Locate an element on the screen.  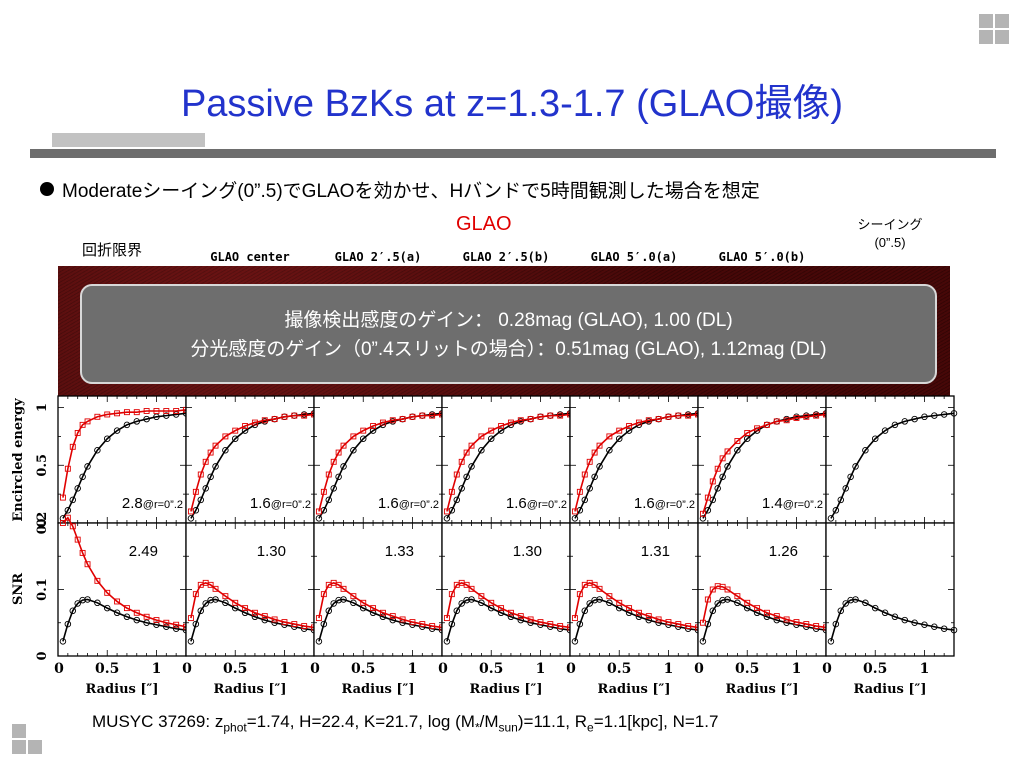
snr-gain-label: 1.33 is located at coordinates (399, 551).